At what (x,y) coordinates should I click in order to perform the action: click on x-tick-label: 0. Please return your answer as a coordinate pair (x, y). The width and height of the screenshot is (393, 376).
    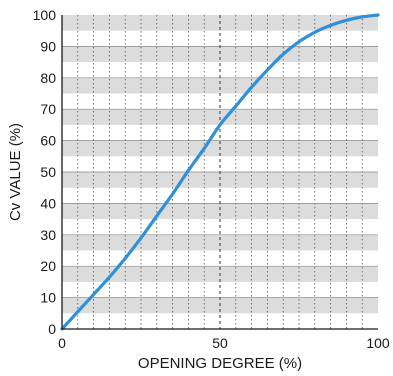
    Looking at the image, I should click on (62, 343).